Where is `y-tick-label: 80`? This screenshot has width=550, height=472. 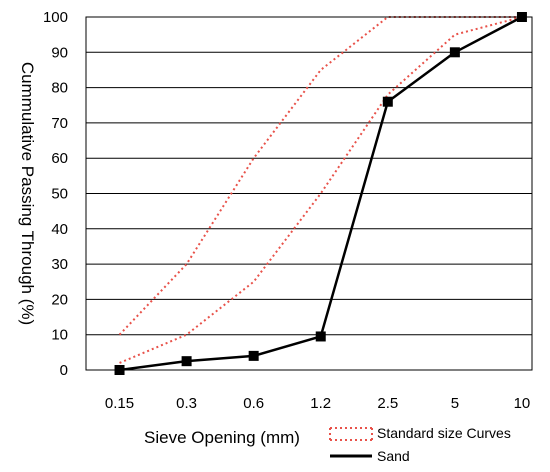
y-tick-label: 80 is located at coordinates (59, 88).